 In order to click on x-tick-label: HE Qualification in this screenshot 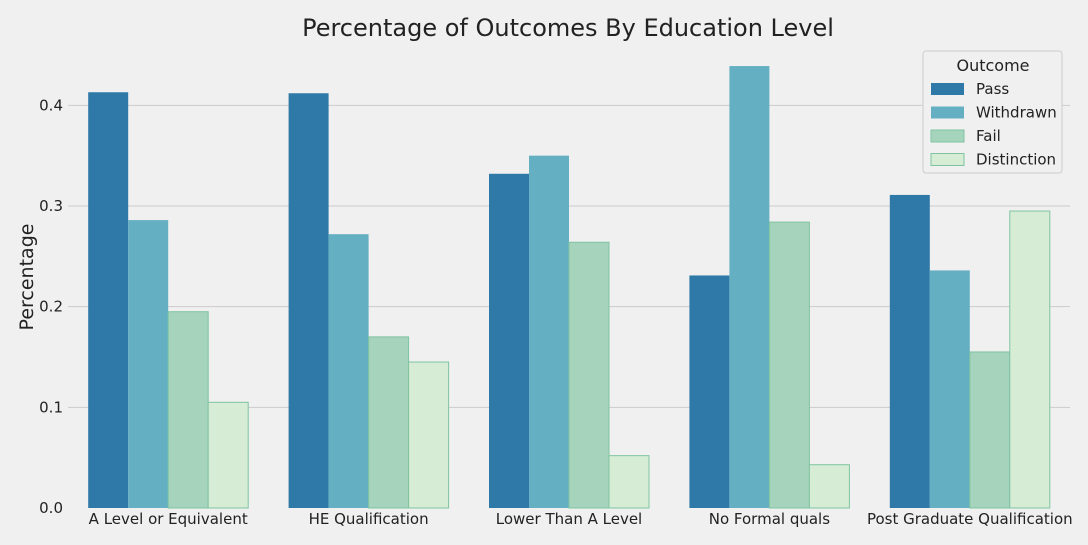, I will do `click(369, 519)`.